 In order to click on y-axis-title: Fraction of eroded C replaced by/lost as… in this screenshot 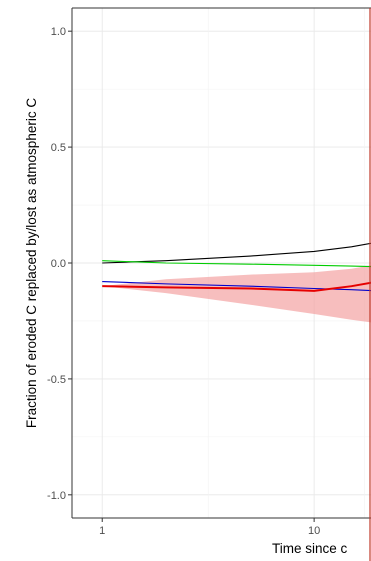, I will do `click(31, 263)`.